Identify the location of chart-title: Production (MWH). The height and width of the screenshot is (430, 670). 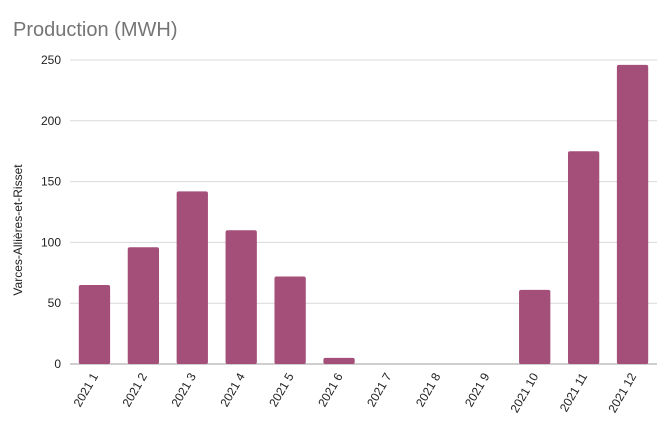
(95, 30).